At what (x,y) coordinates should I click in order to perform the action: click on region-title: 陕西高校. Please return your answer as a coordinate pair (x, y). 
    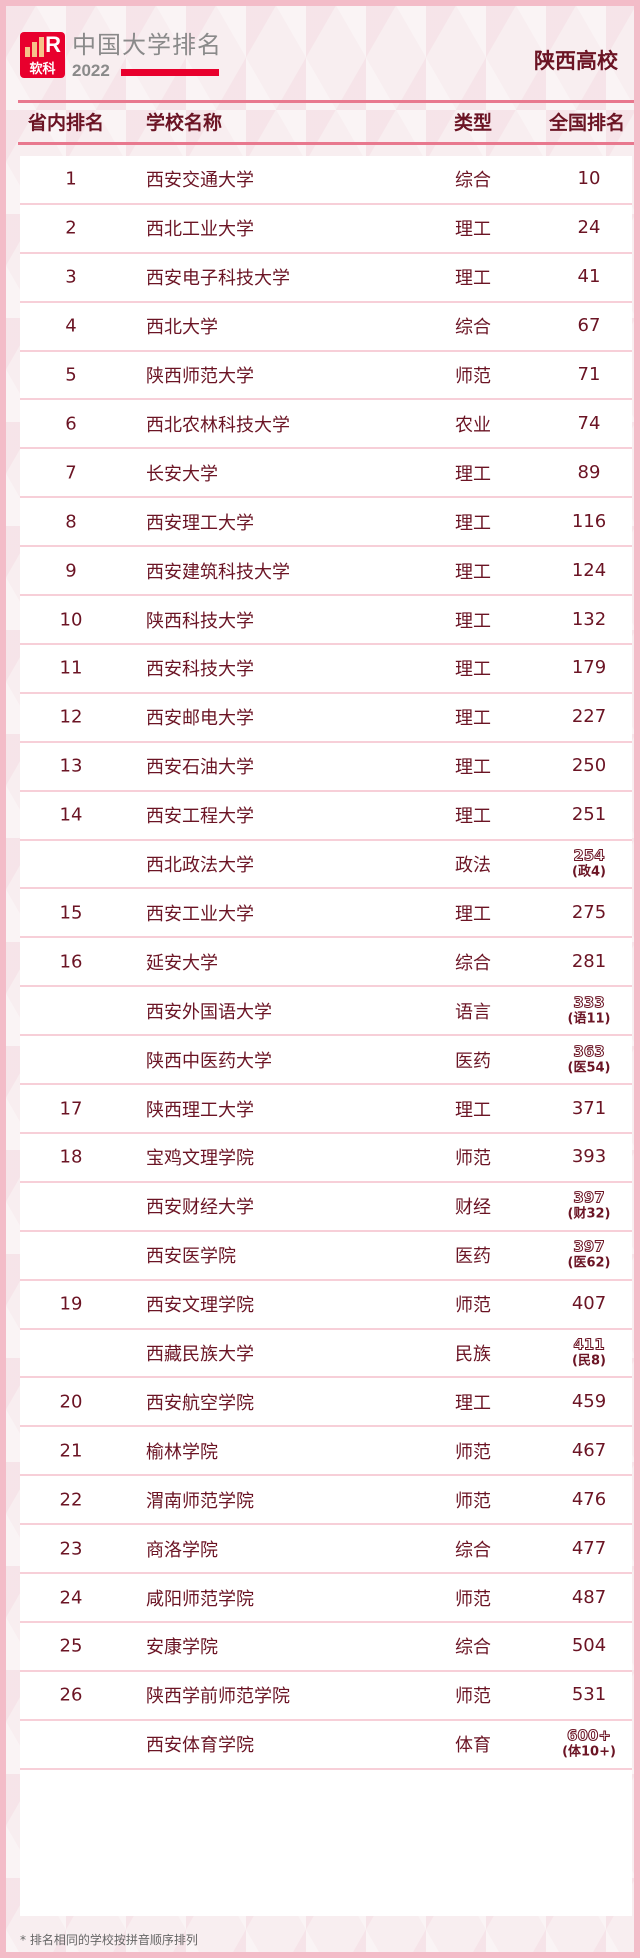
    Looking at the image, I should click on (576, 61).